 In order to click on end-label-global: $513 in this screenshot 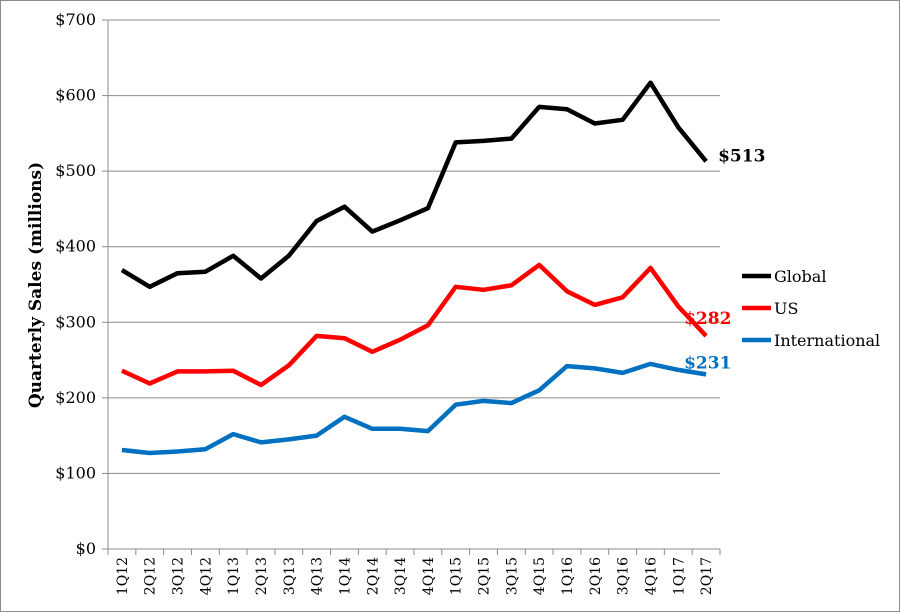, I will do `click(741, 156)`.